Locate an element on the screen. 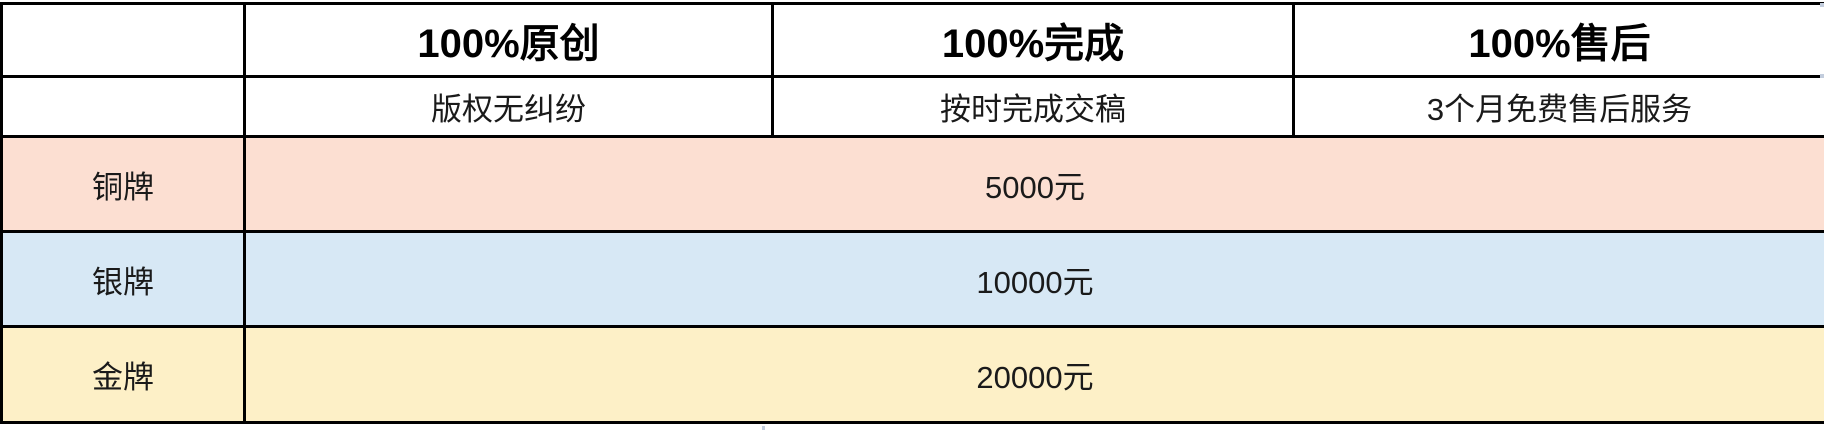  table-row-subheader: 版权无纠纷 按时完成交稿 3个月免费售后服务 is located at coordinates (912, 106).